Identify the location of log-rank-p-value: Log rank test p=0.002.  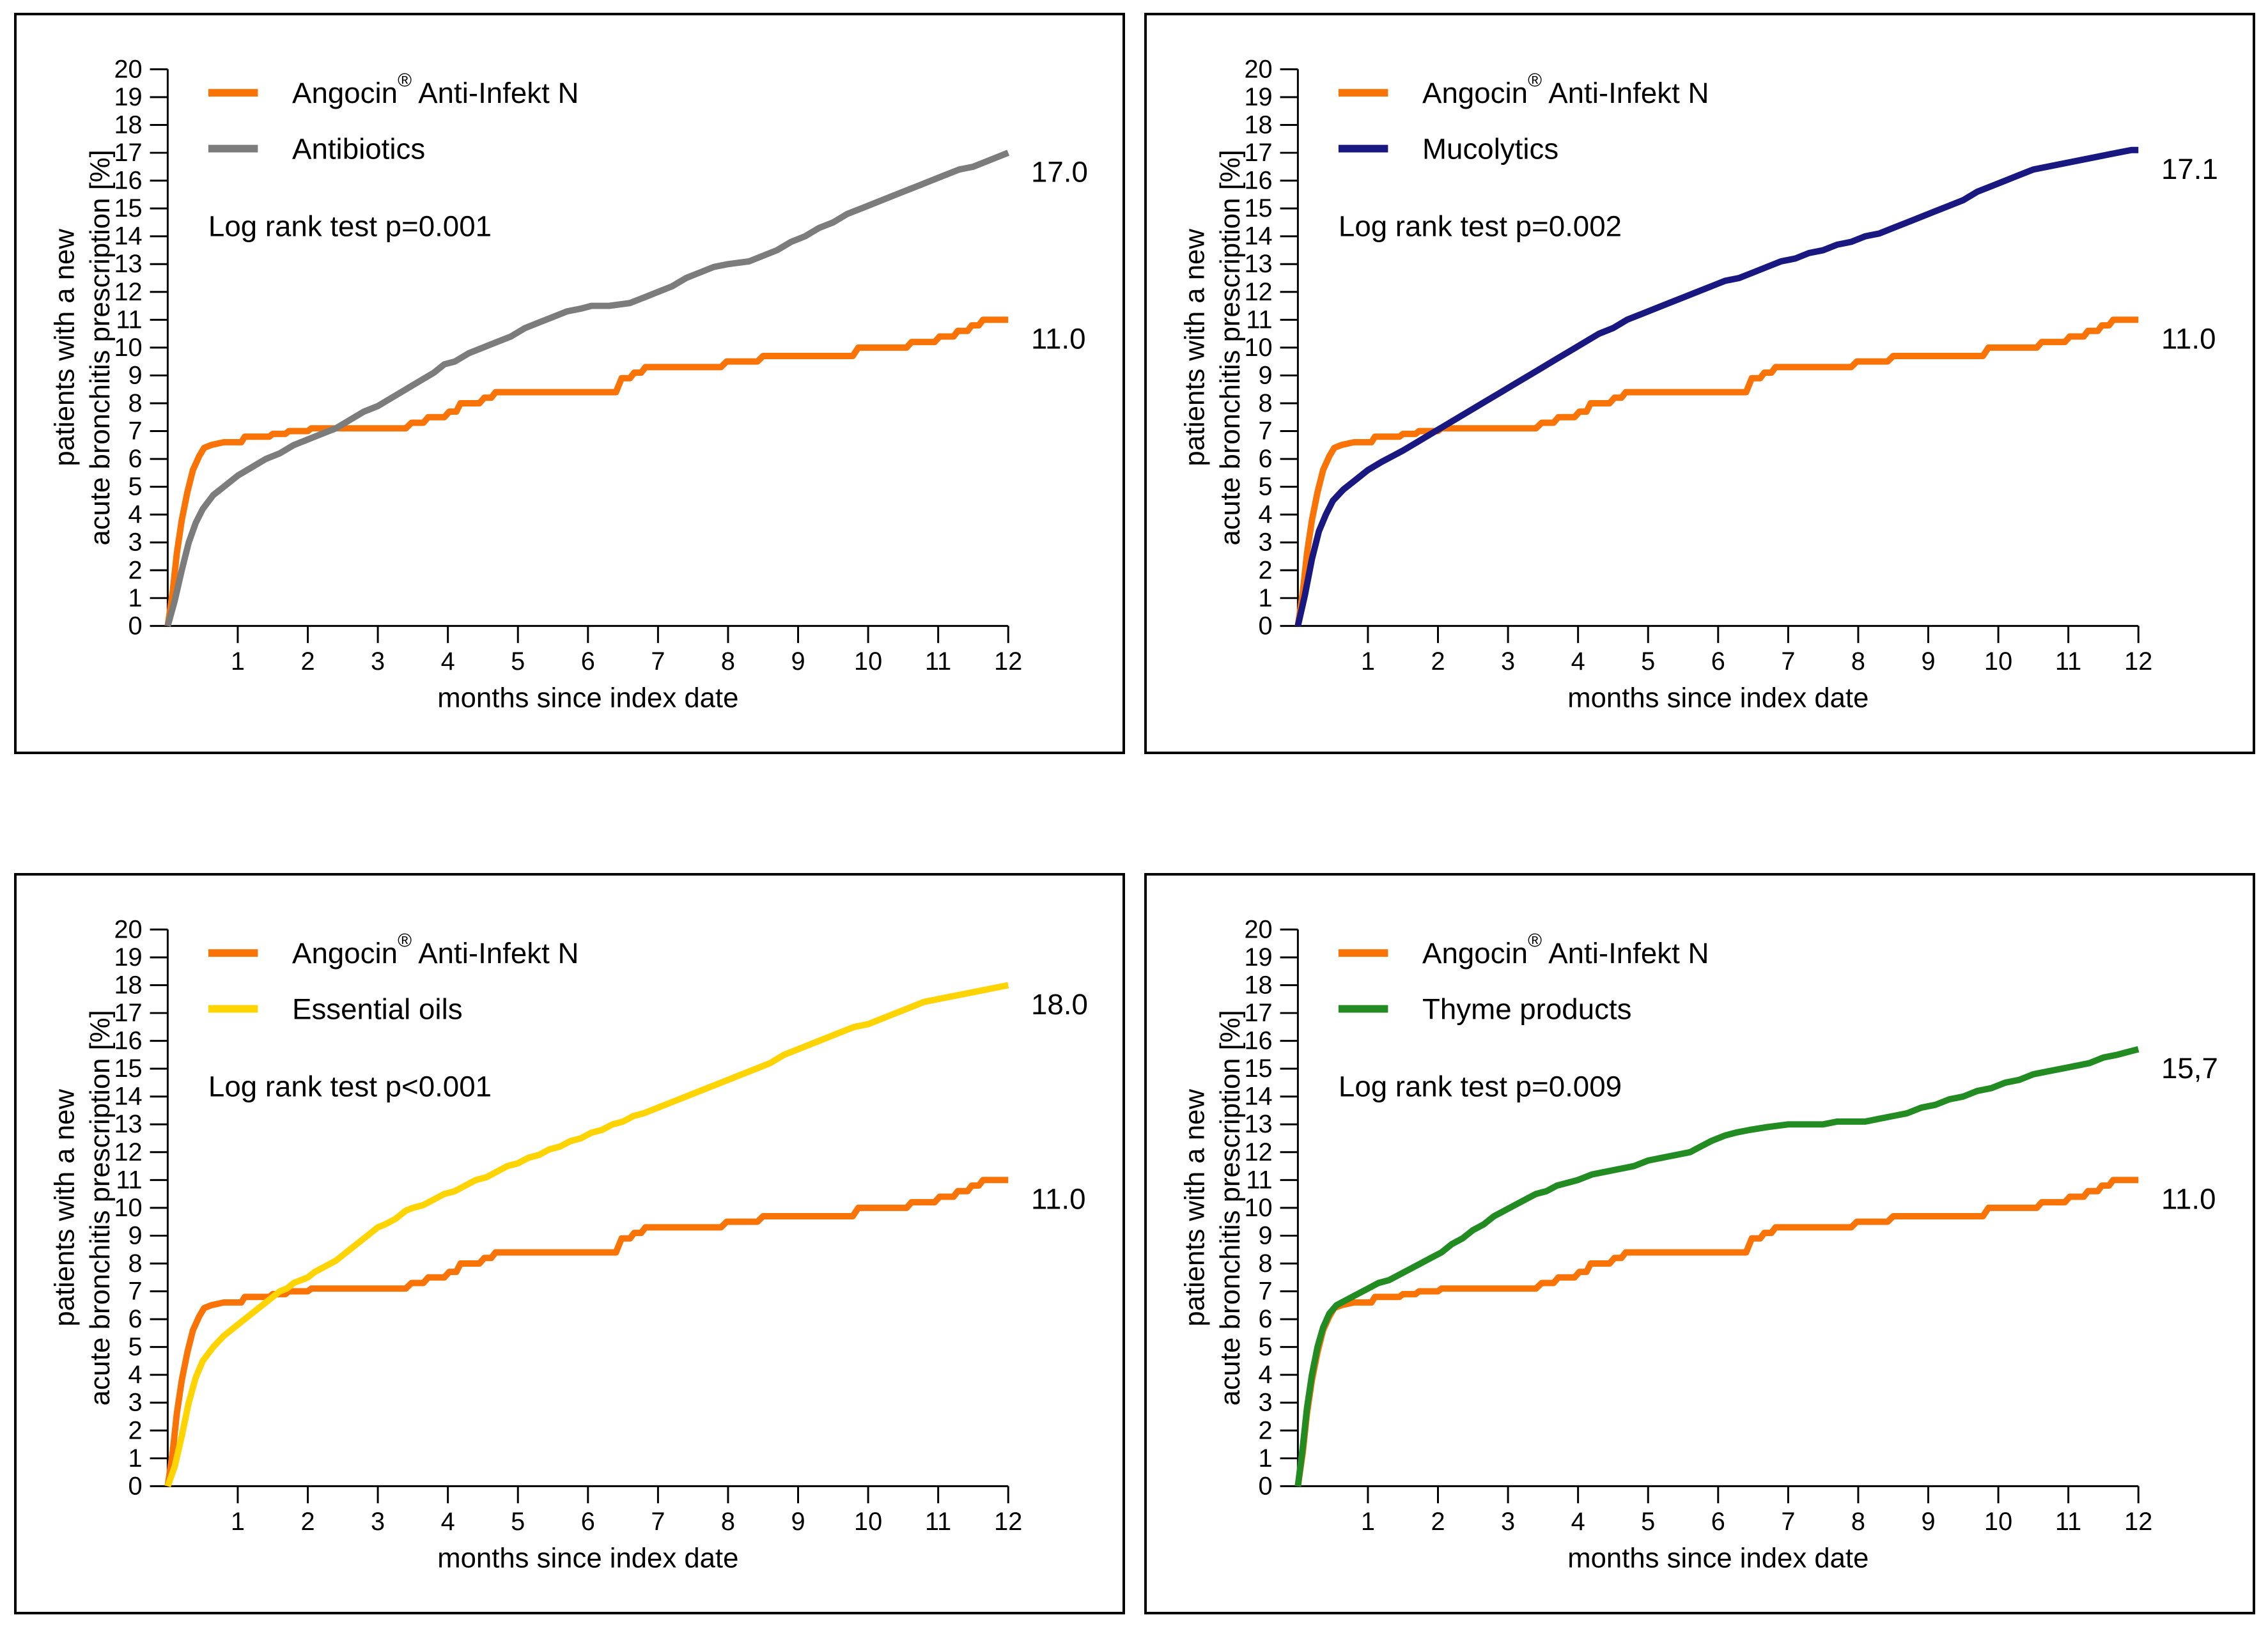
(1480, 226).